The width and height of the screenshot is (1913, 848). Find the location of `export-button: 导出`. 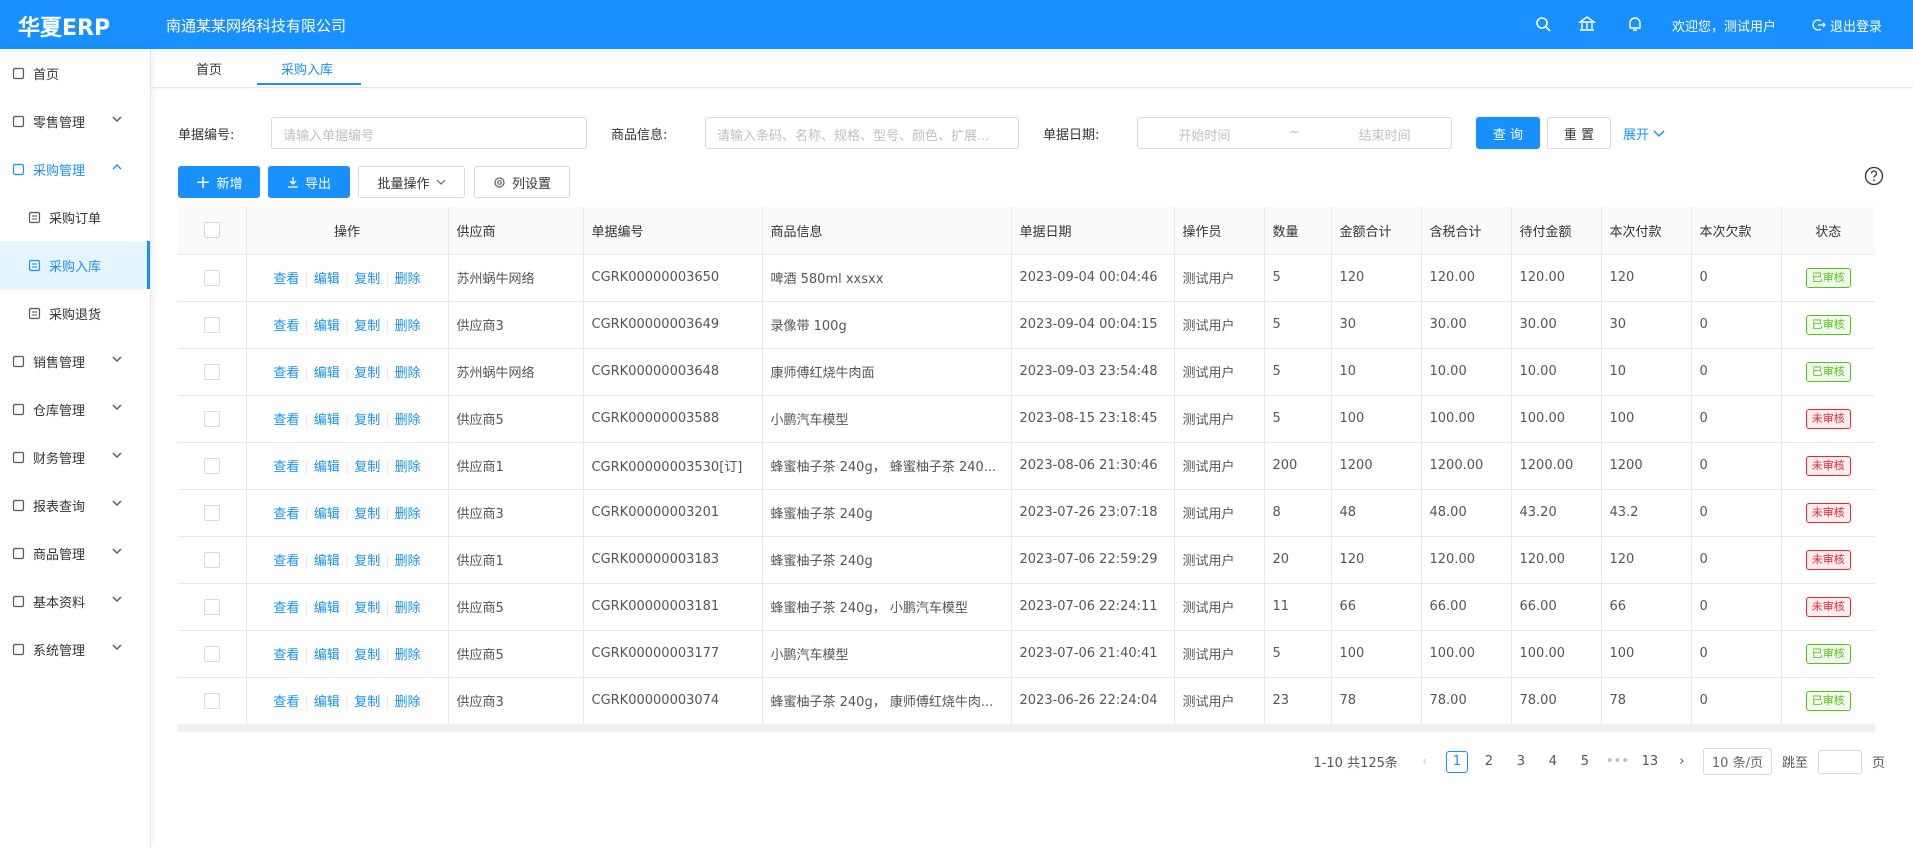

export-button: 导出 is located at coordinates (309, 182).